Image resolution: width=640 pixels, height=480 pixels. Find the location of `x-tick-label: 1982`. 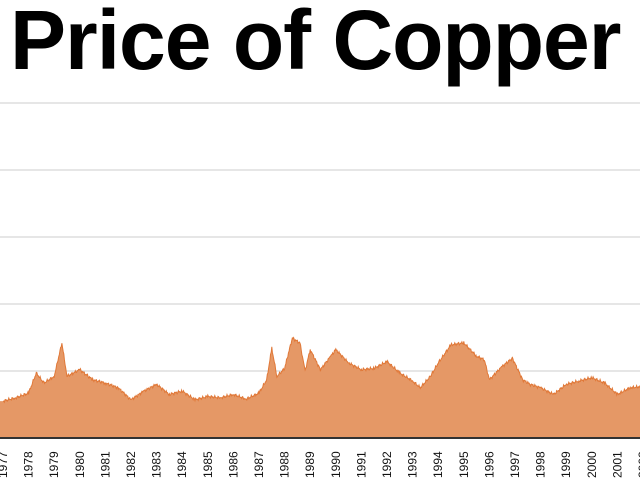

x-tick-label: 1982 is located at coordinates (131, 464).